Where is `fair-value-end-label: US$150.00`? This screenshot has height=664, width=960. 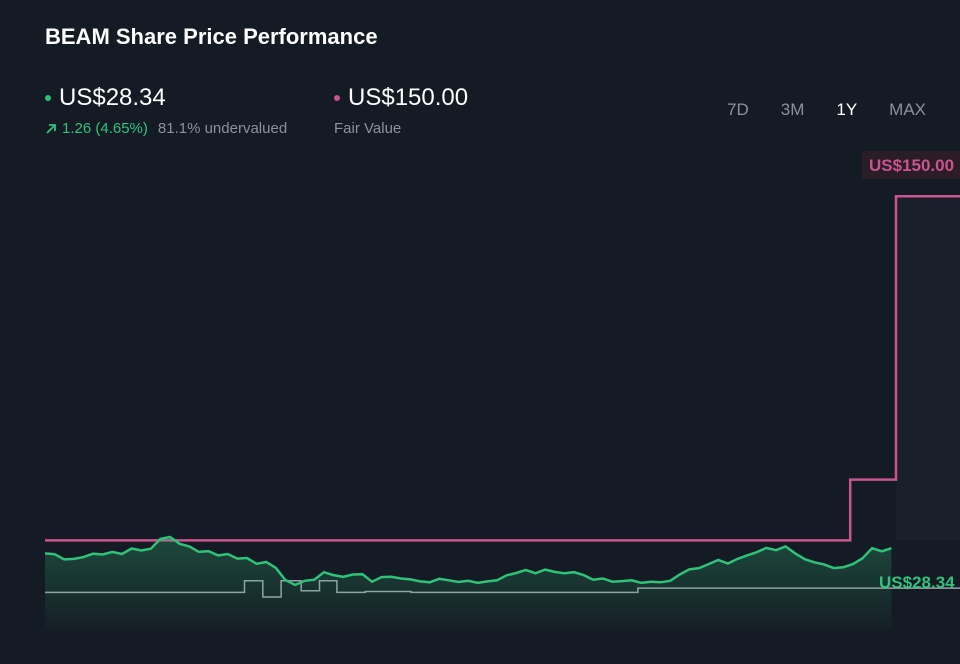
fair-value-end-label: US$150.00 is located at coordinates (911, 165).